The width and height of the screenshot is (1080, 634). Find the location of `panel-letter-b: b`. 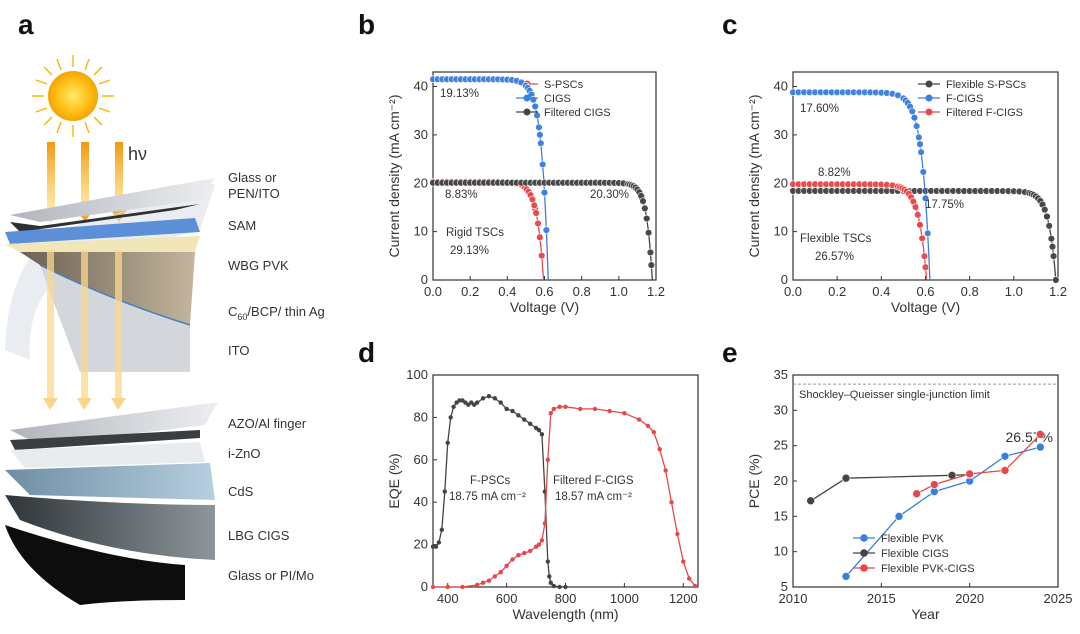

panel-letter-b: b is located at coordinates (366, 24).